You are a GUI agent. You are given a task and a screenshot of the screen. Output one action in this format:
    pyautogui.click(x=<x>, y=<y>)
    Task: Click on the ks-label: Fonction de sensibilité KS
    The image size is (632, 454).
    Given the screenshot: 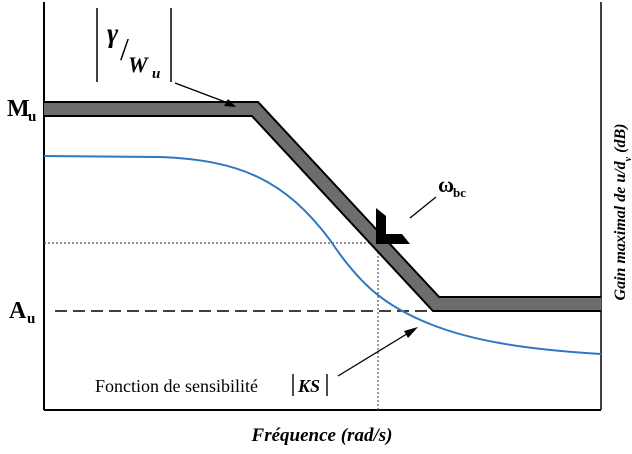 What is the action you would take?
    pyautogui.click(x=211, y=385)
    